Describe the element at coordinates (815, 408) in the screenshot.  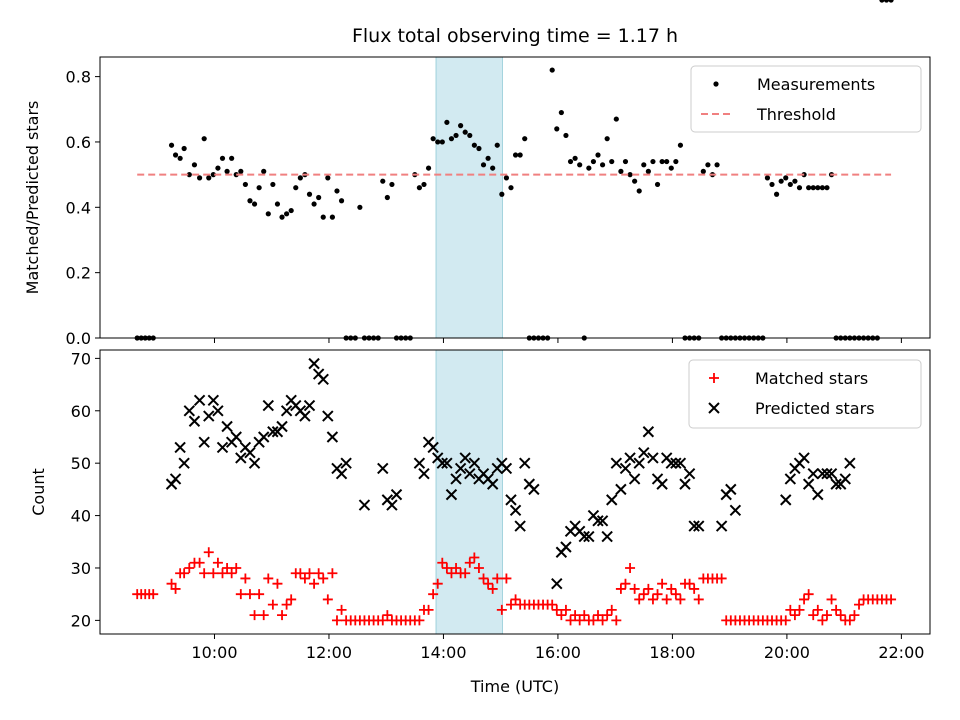
I see `legend-label: Predicted stars` at that location.